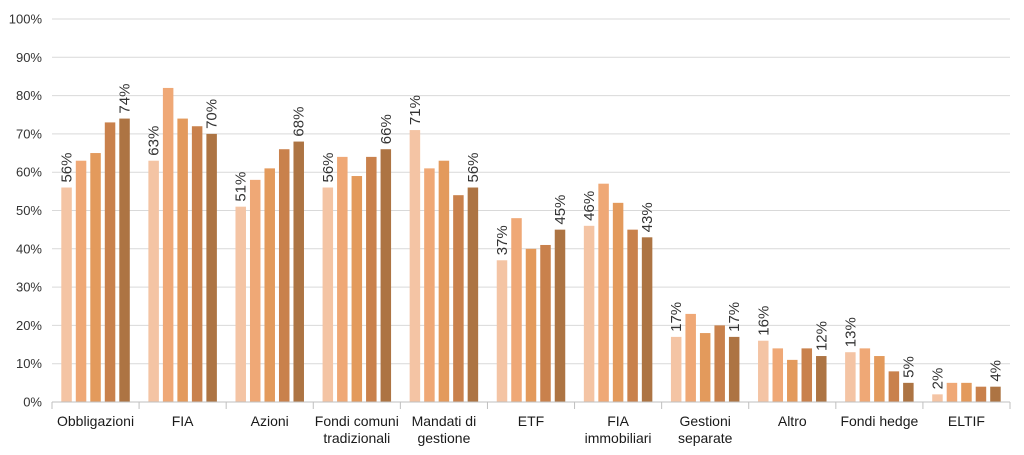 The height and width of the screenshot is (455, 1024). What do you see at coordinates (125, 99) in the screenshot?
I see `data-label: 74%` at bounding box center [125, 99].